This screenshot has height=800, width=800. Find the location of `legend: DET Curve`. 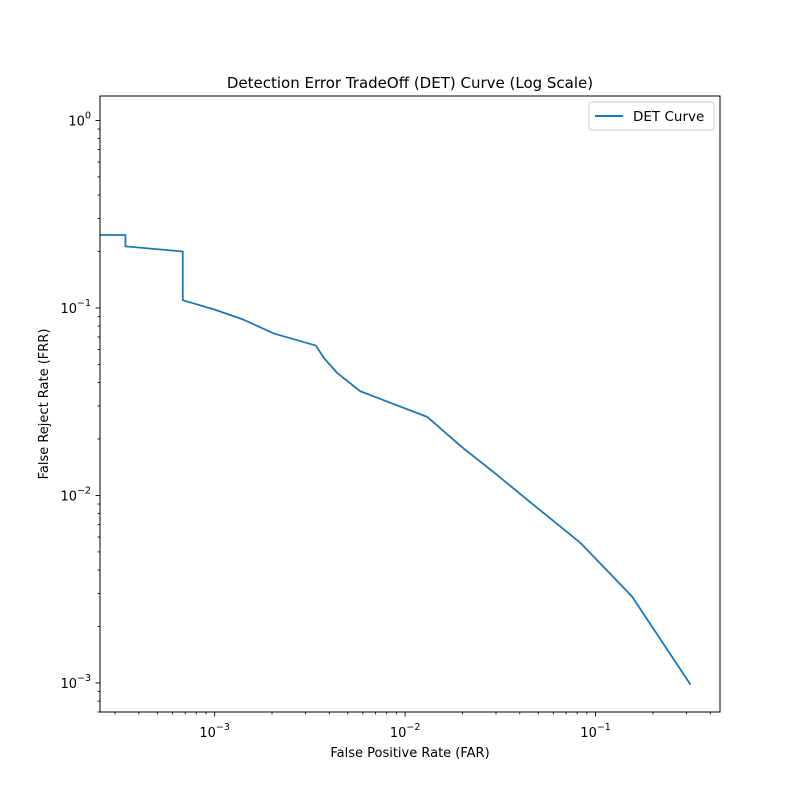

legend: DET Curve is located at coordinates (651, 116).